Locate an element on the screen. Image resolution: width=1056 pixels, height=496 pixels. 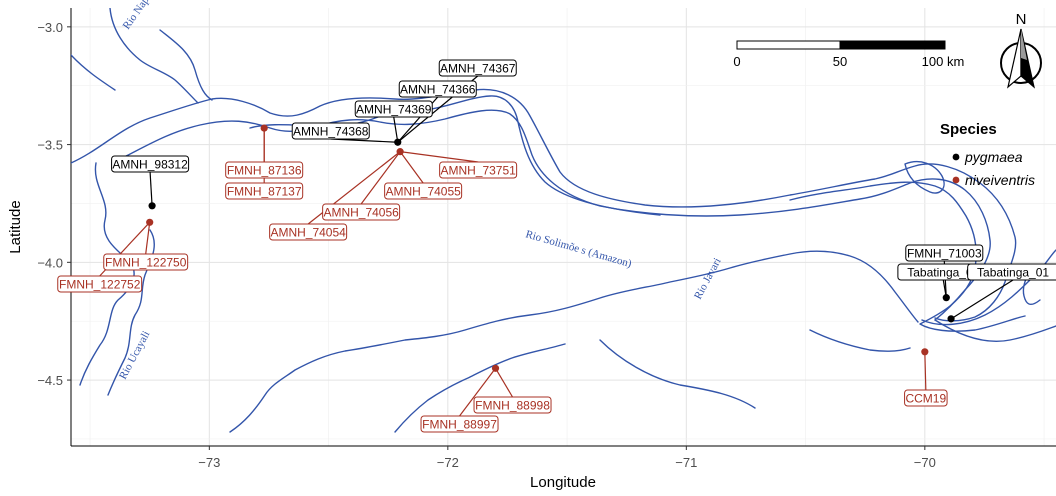
specimen-label-text: AMNH_74056 is located at coordinates (361, 213).